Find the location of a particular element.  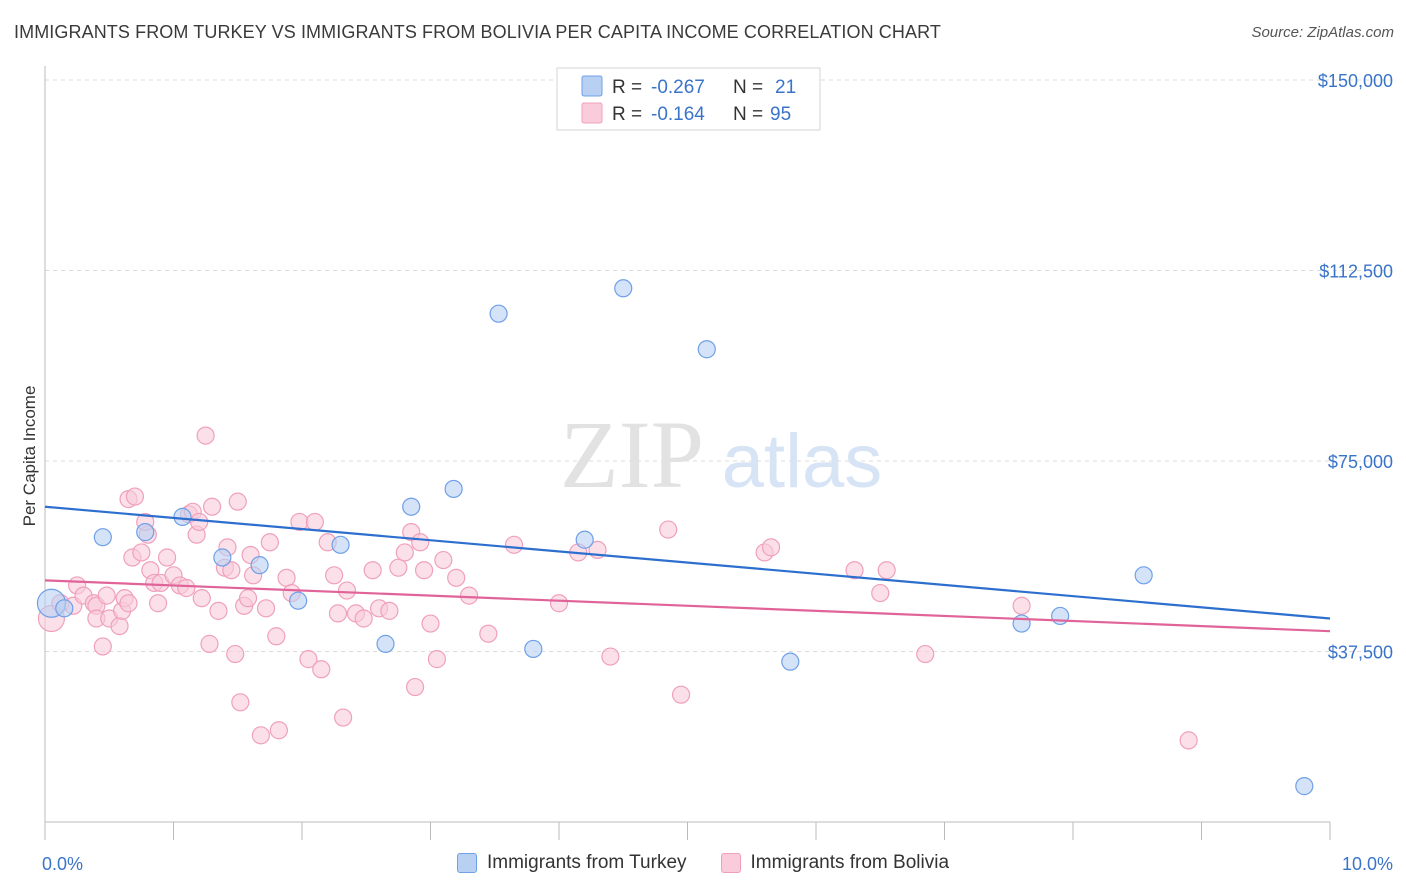

legend-n-label-turkey: N = is located at coordinates (748, 87).